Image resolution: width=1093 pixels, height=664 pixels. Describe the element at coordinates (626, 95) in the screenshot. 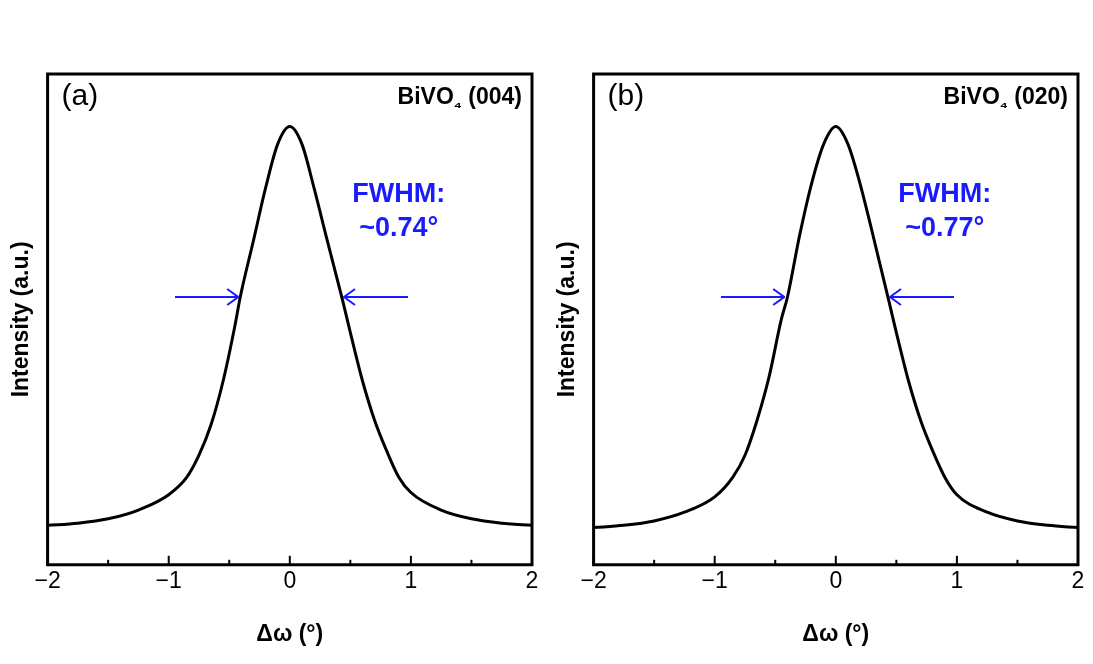

I see `text: (b)` at that location.